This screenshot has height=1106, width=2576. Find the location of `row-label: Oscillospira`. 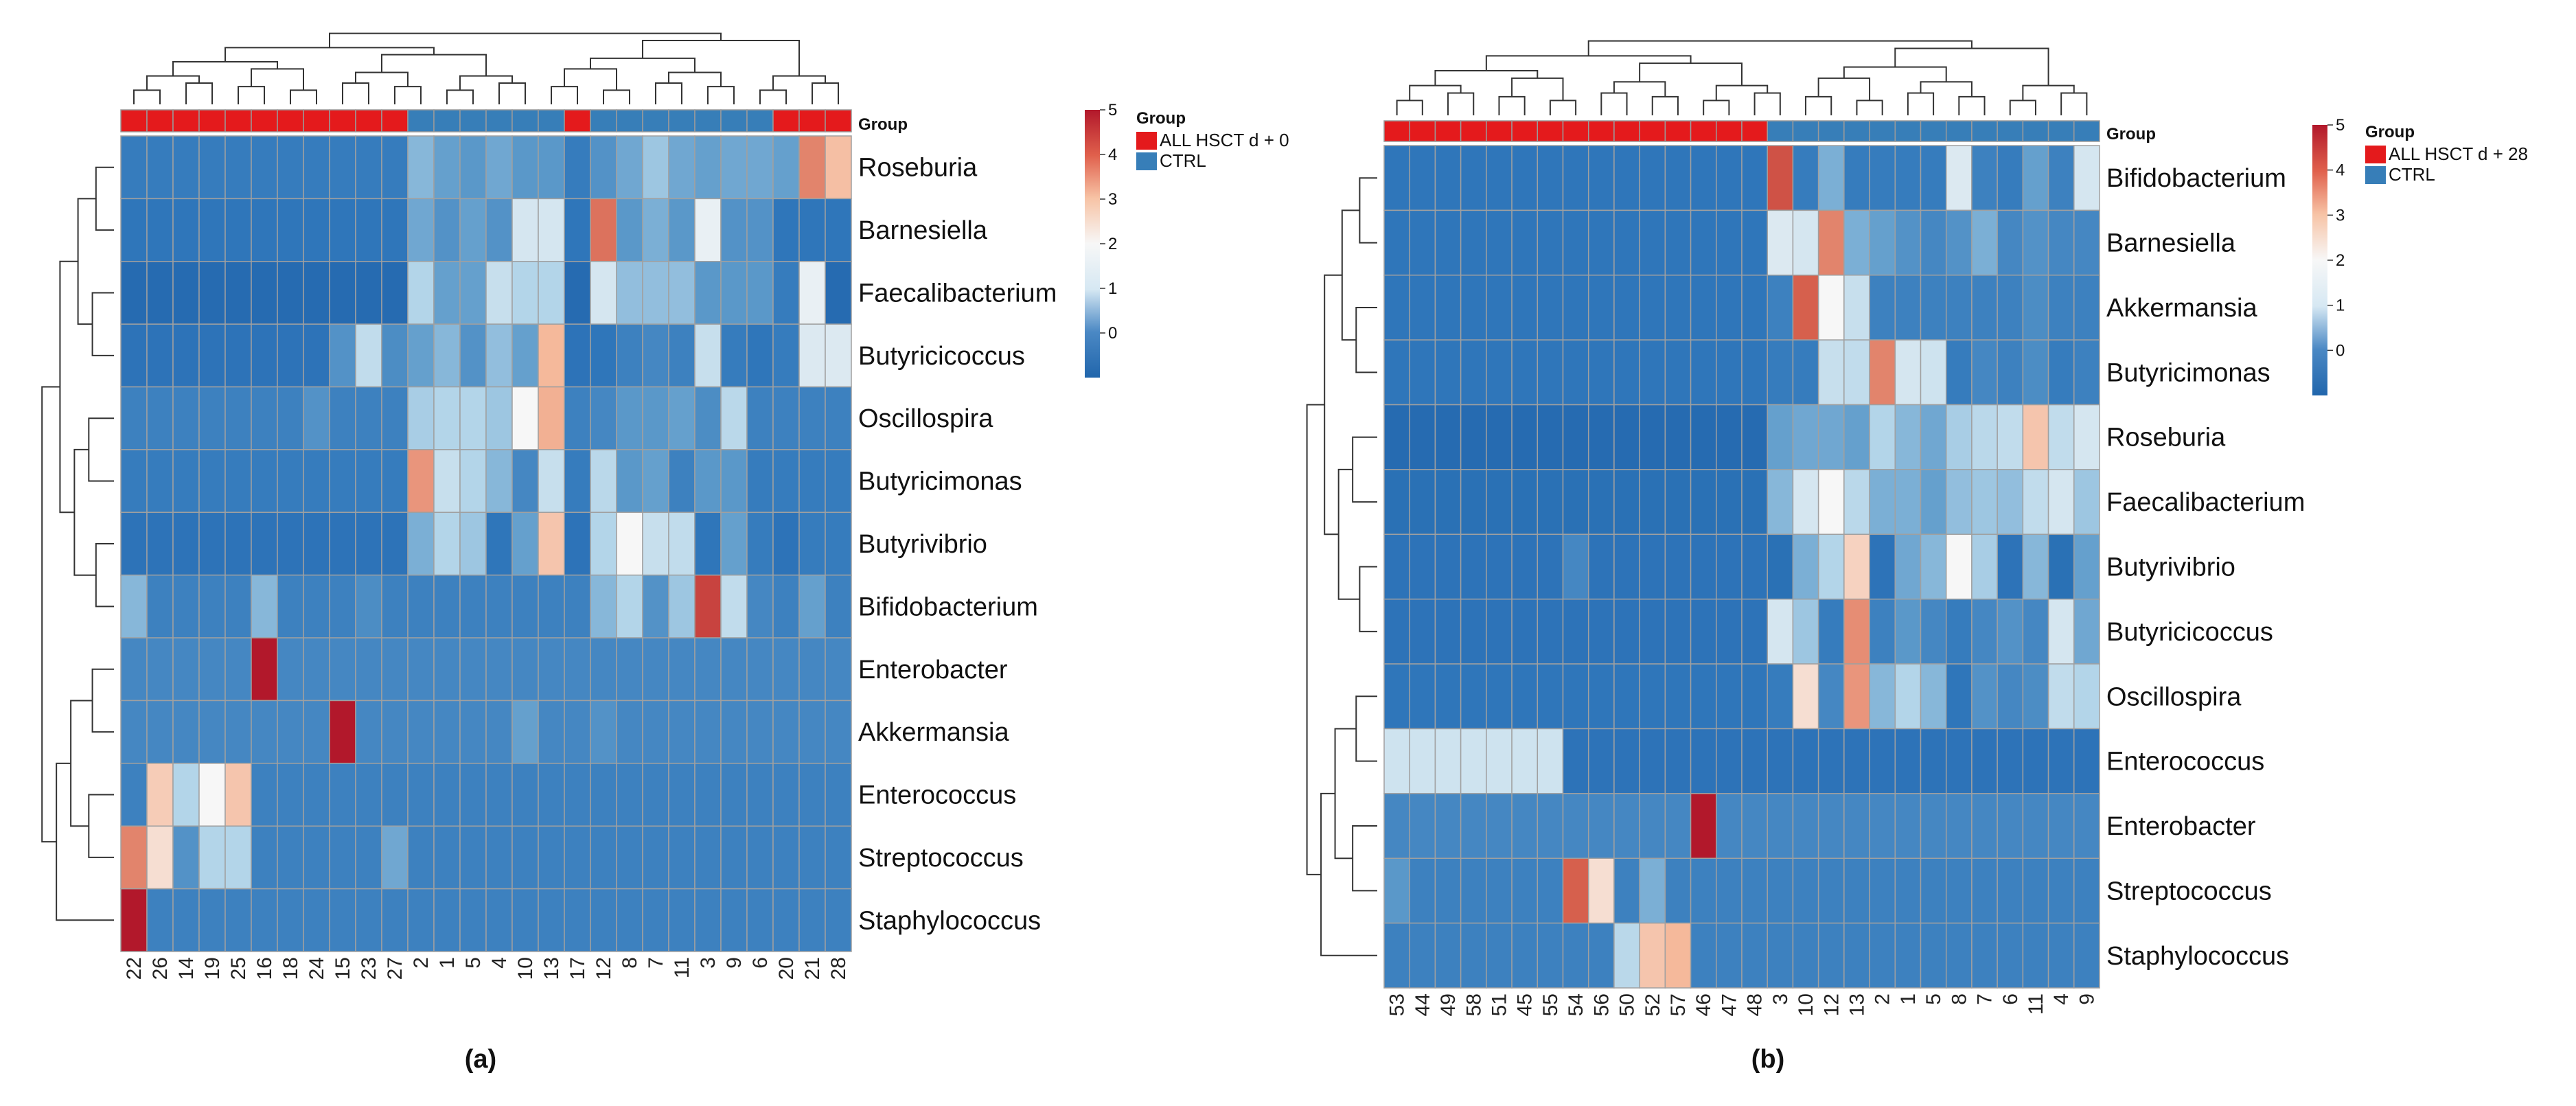

row-label: Oscillospira is located at coordinates (2174, 696).